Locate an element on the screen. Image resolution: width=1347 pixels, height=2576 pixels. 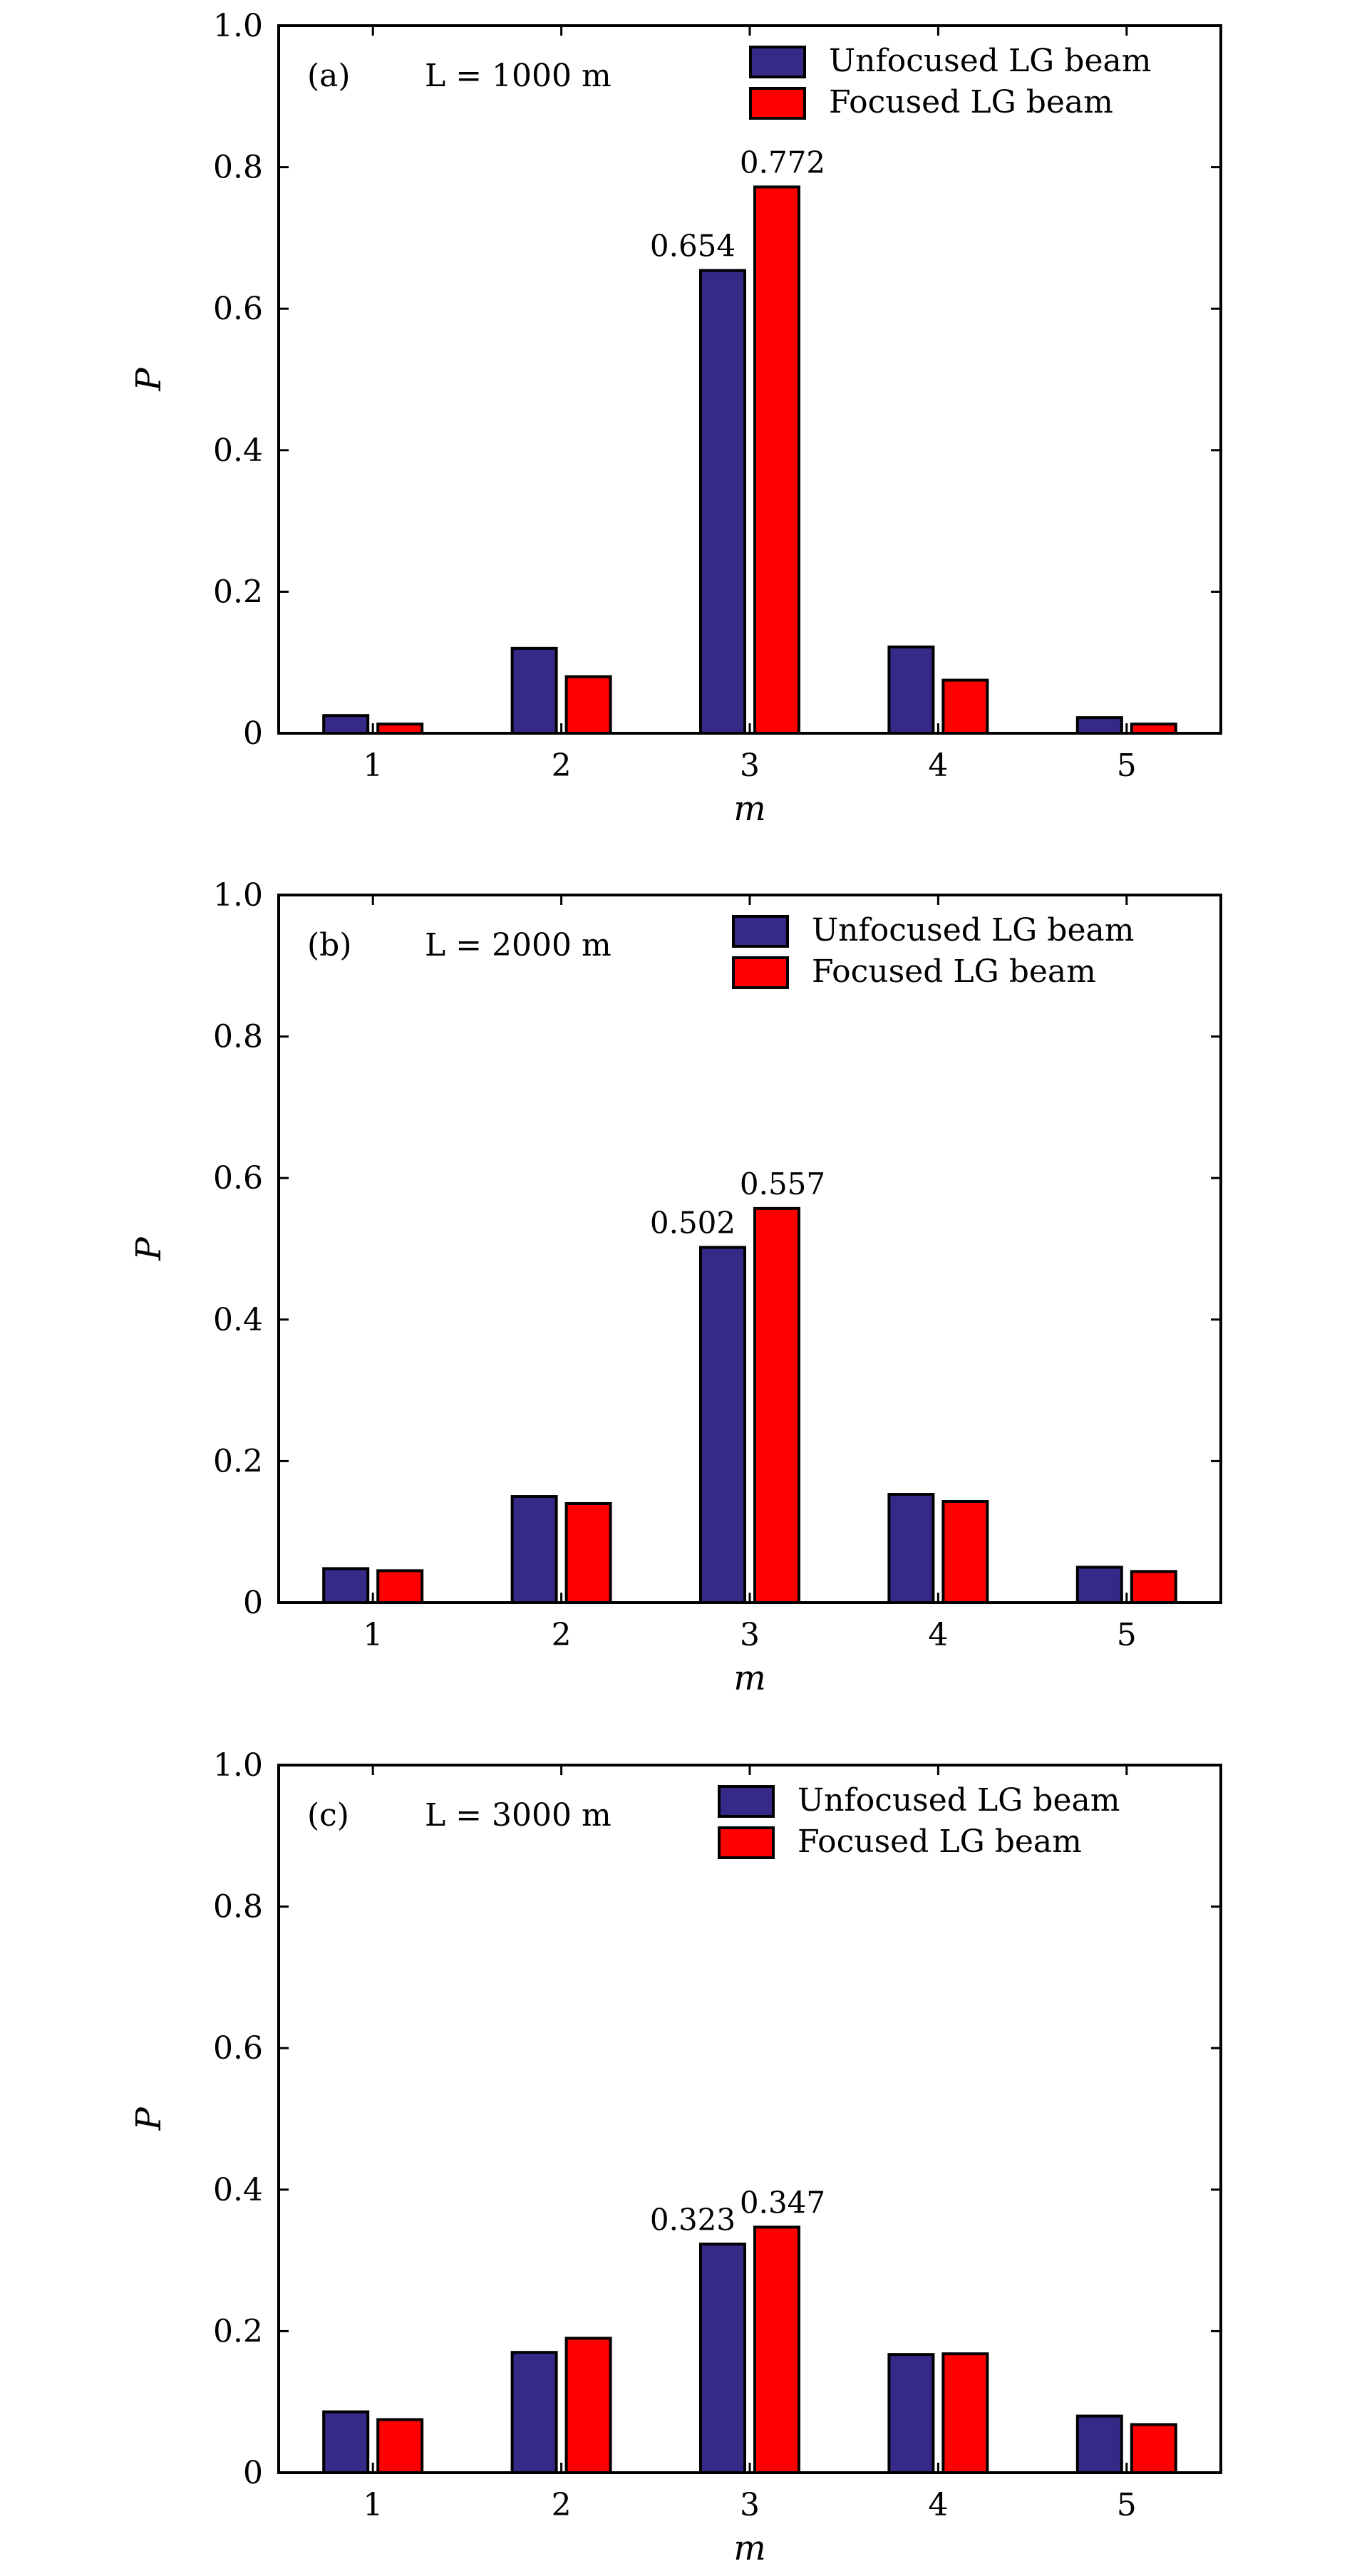
panel-label: (c) is located at coordinates (328, 1815).